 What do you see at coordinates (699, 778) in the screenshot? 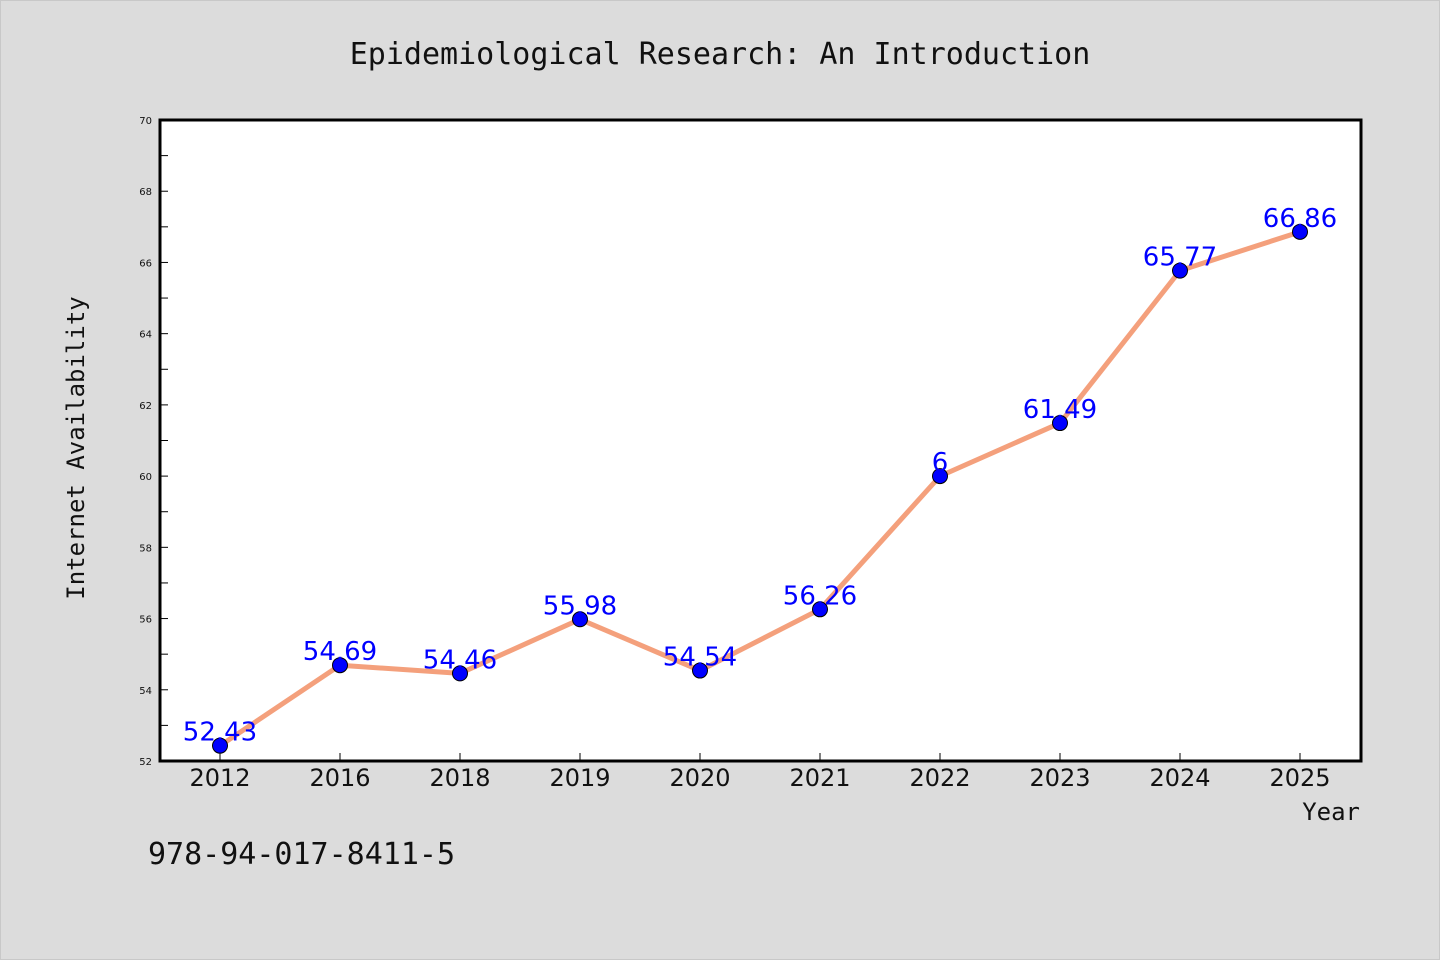
I see `x-tick-label: 2020` at bounding box center [699, 778].